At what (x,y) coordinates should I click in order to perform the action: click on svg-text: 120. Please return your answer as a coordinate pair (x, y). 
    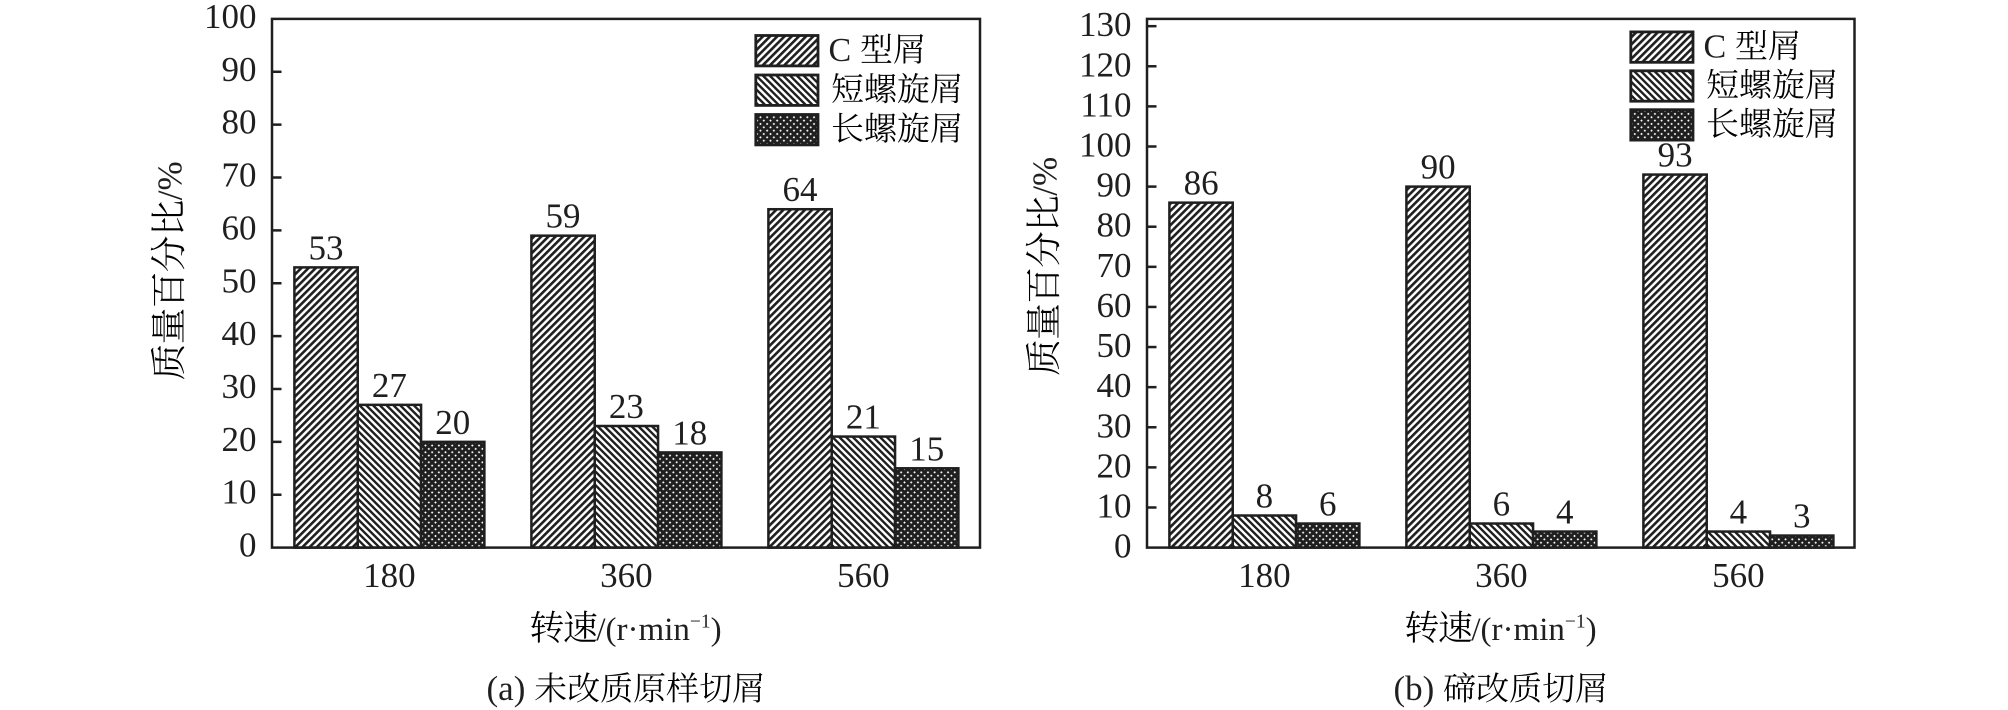
    Looking at the image, I should click on (1105, 64).